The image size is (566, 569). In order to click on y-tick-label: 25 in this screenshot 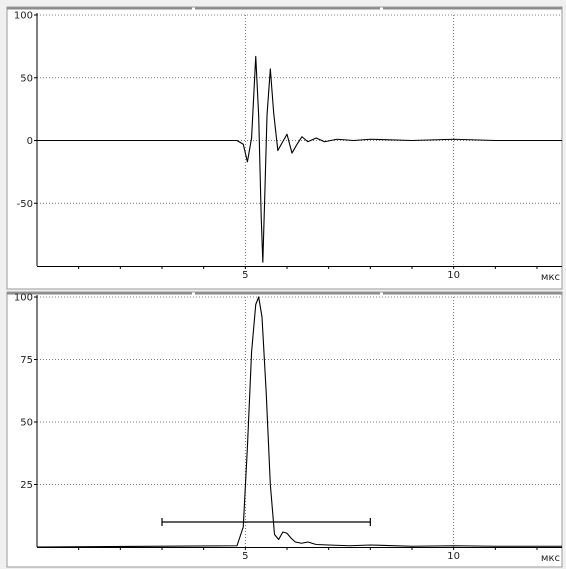, I will do `click(26, 485)`.